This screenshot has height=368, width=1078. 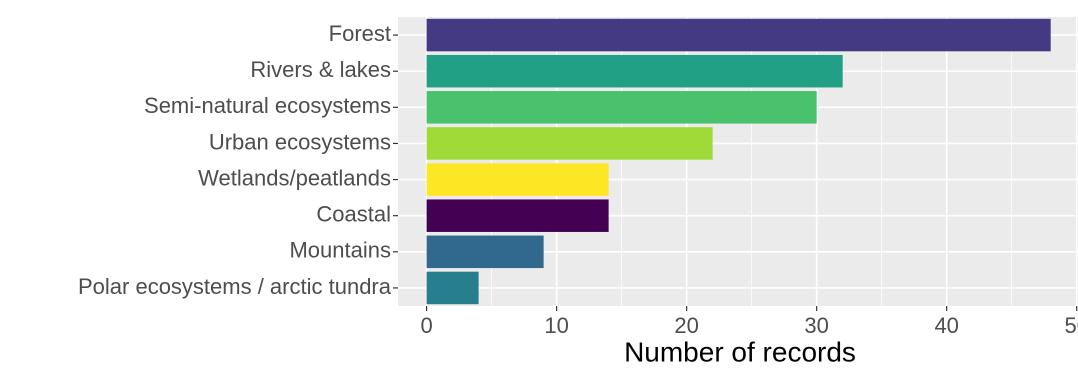 What do you see at coordinates (300, 141) in the screenshot?
I see `y-tick-label: Urban ecosystems` at bounding box center [300, 141].